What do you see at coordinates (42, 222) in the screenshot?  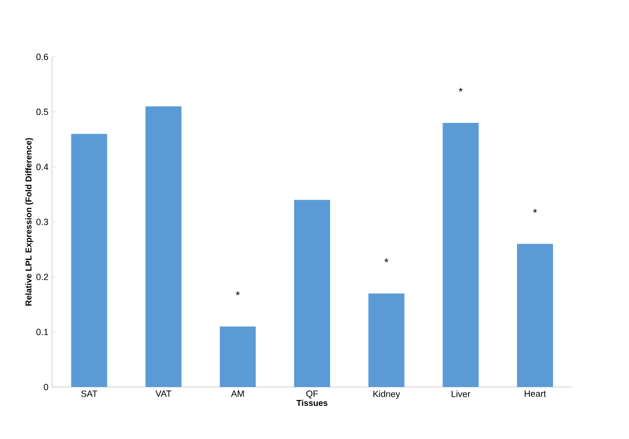 I see `y-tick-label: 0.3` at bounding box center [42, 222].